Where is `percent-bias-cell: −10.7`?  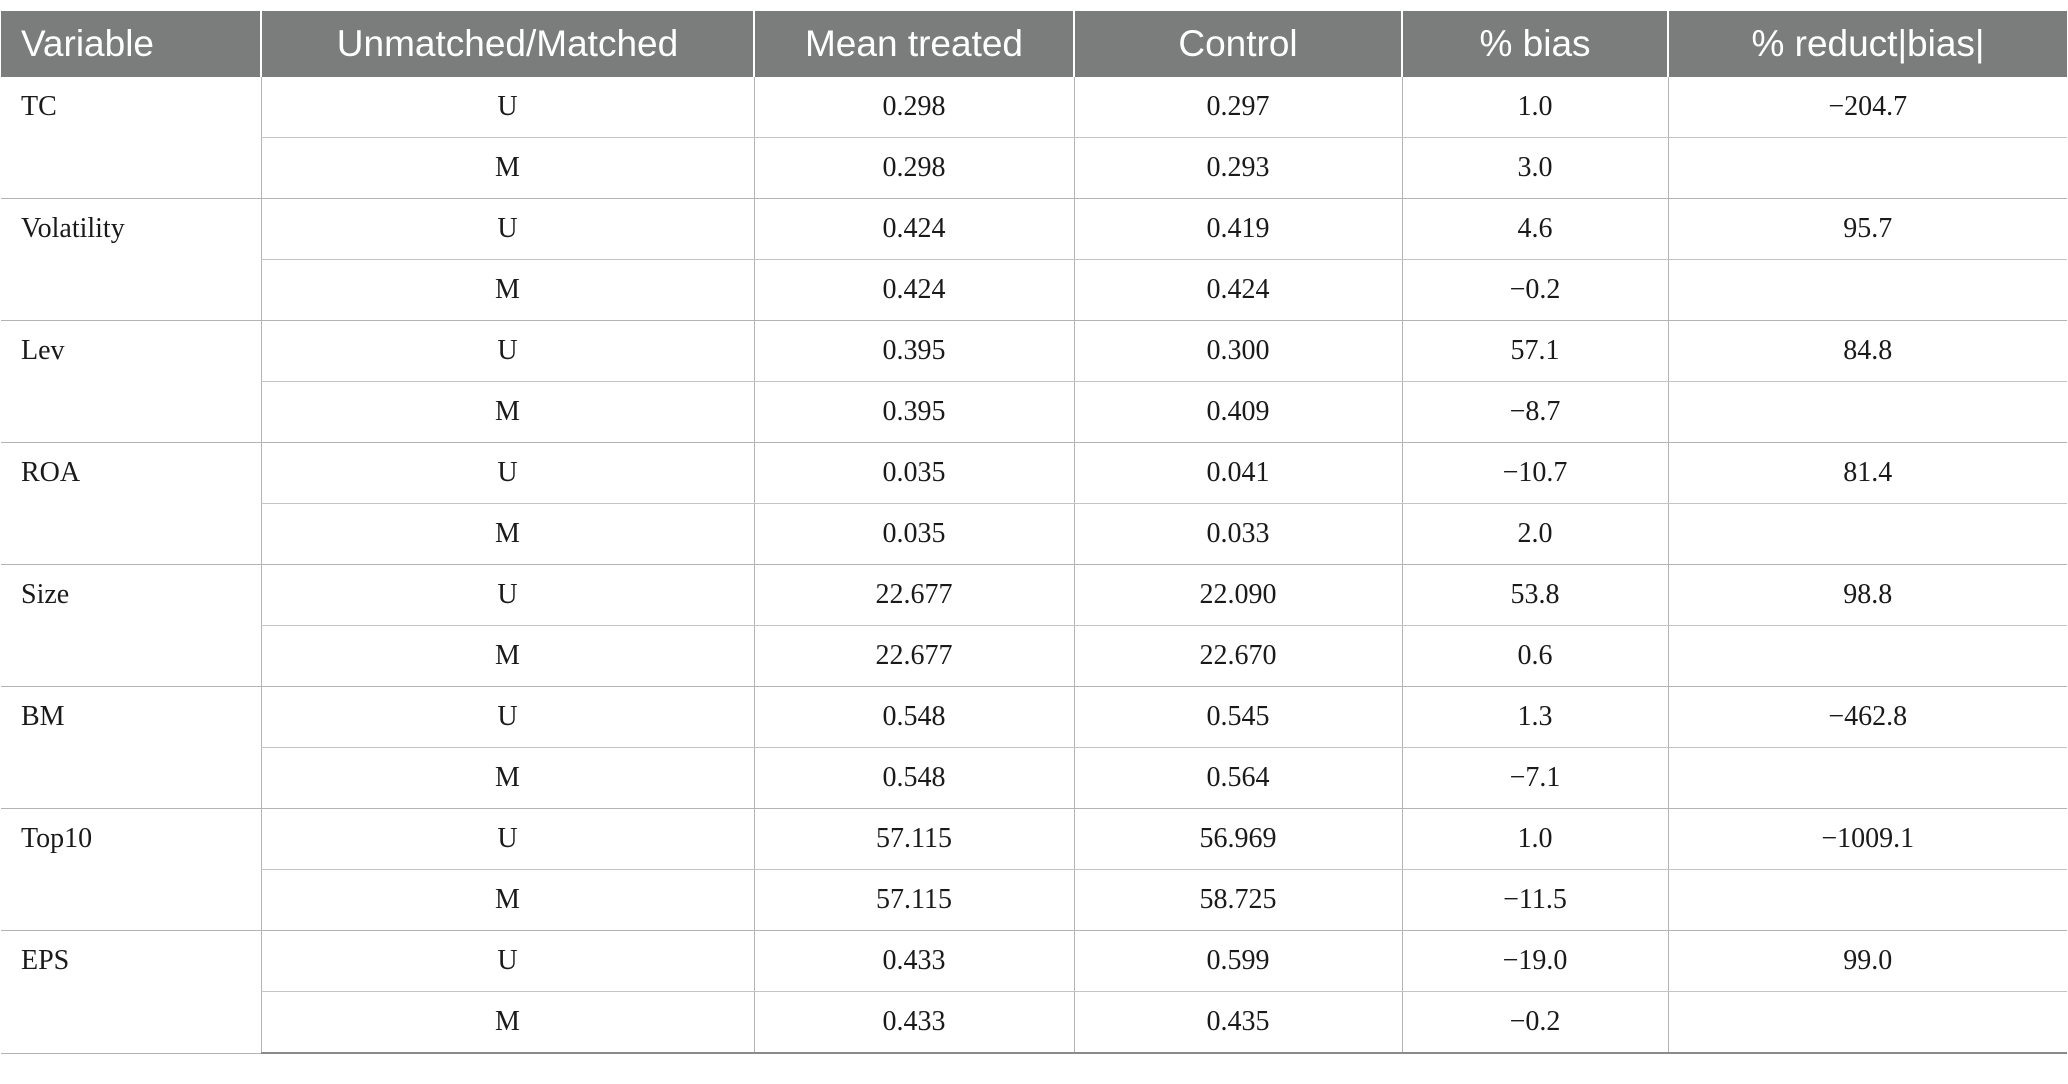
percent-bias-cell: −10.7 is located at coordinates (1534, 473).